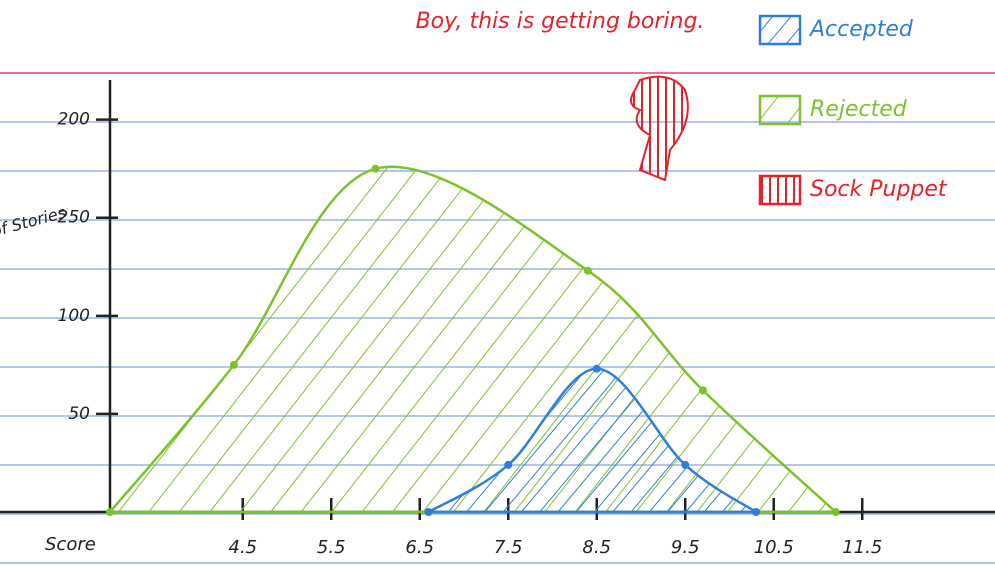 The width and height of the screenshot is (995, 567). I want to click on legend-label: Accepted, so click(861, 29).